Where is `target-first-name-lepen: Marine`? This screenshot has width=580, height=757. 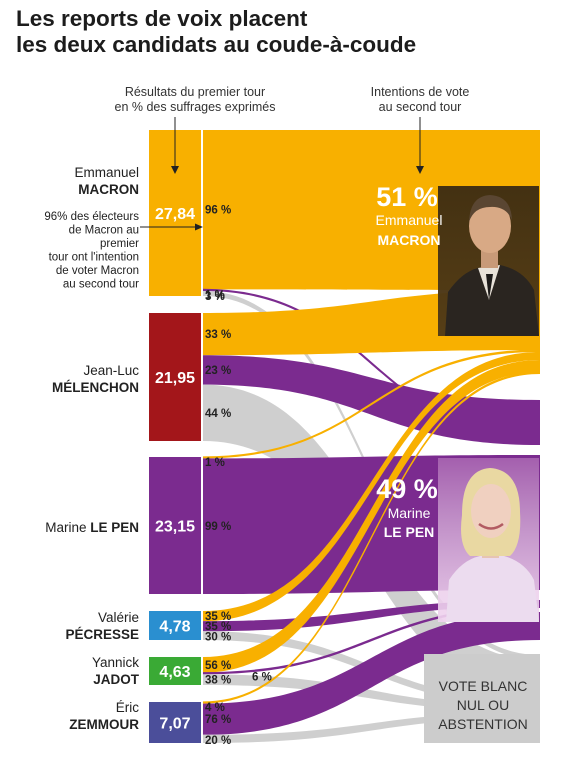
target-first-name-lepen: Marine is located at coordinates (409, 513).